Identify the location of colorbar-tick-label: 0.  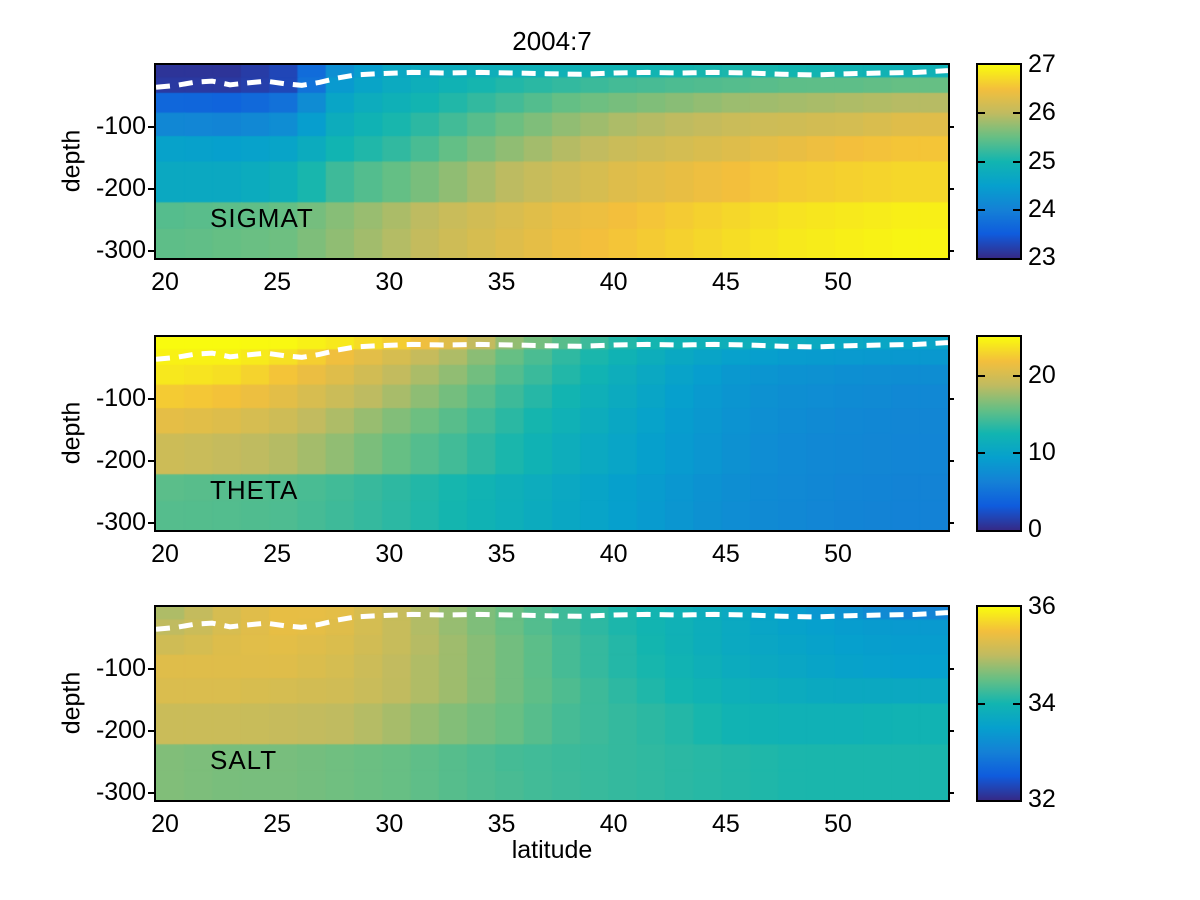
(1035, 529).